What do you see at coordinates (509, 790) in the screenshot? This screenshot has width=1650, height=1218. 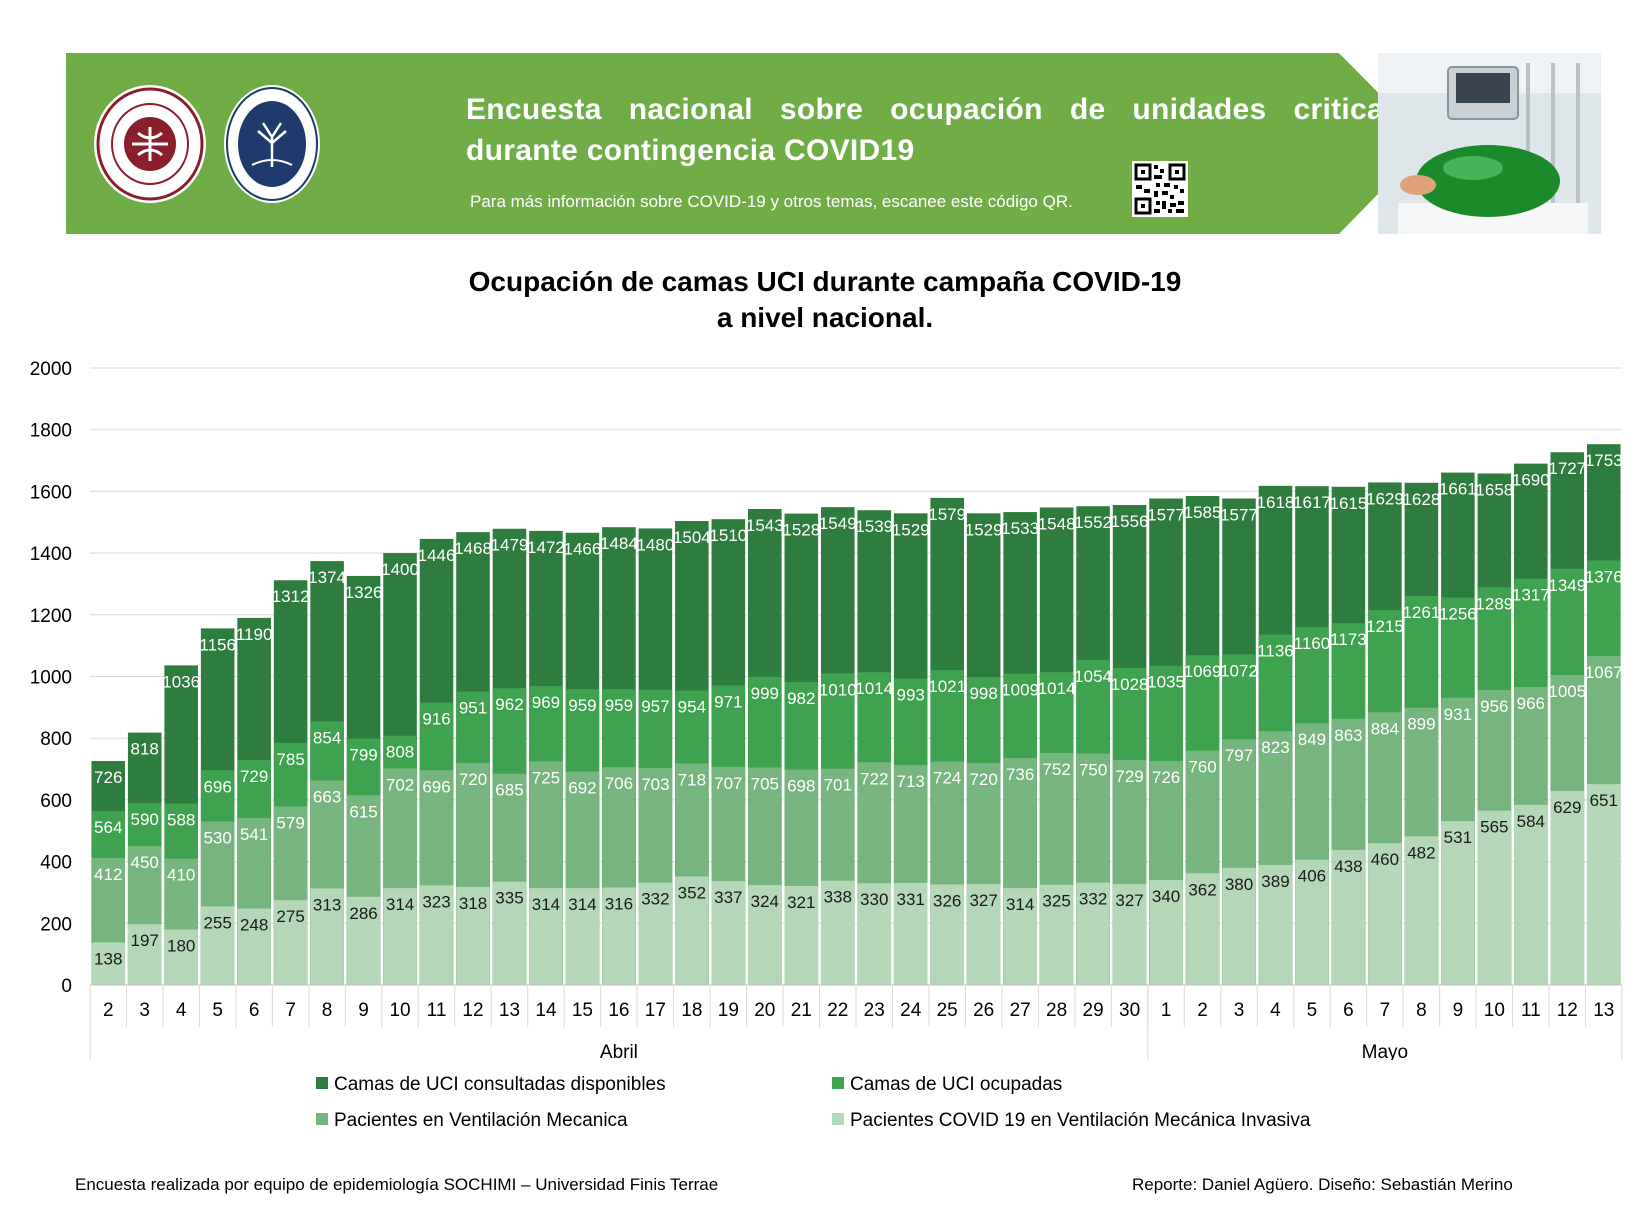 I see `data-label: 685` at bounding box center [509, 790].